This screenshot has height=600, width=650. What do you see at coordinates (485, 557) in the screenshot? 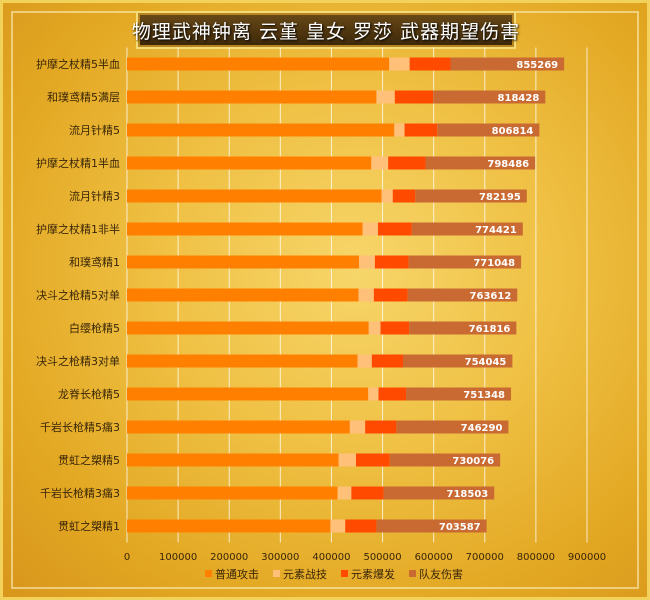
I see `x-tick-label: 700000` at bounding box center [485, 557].